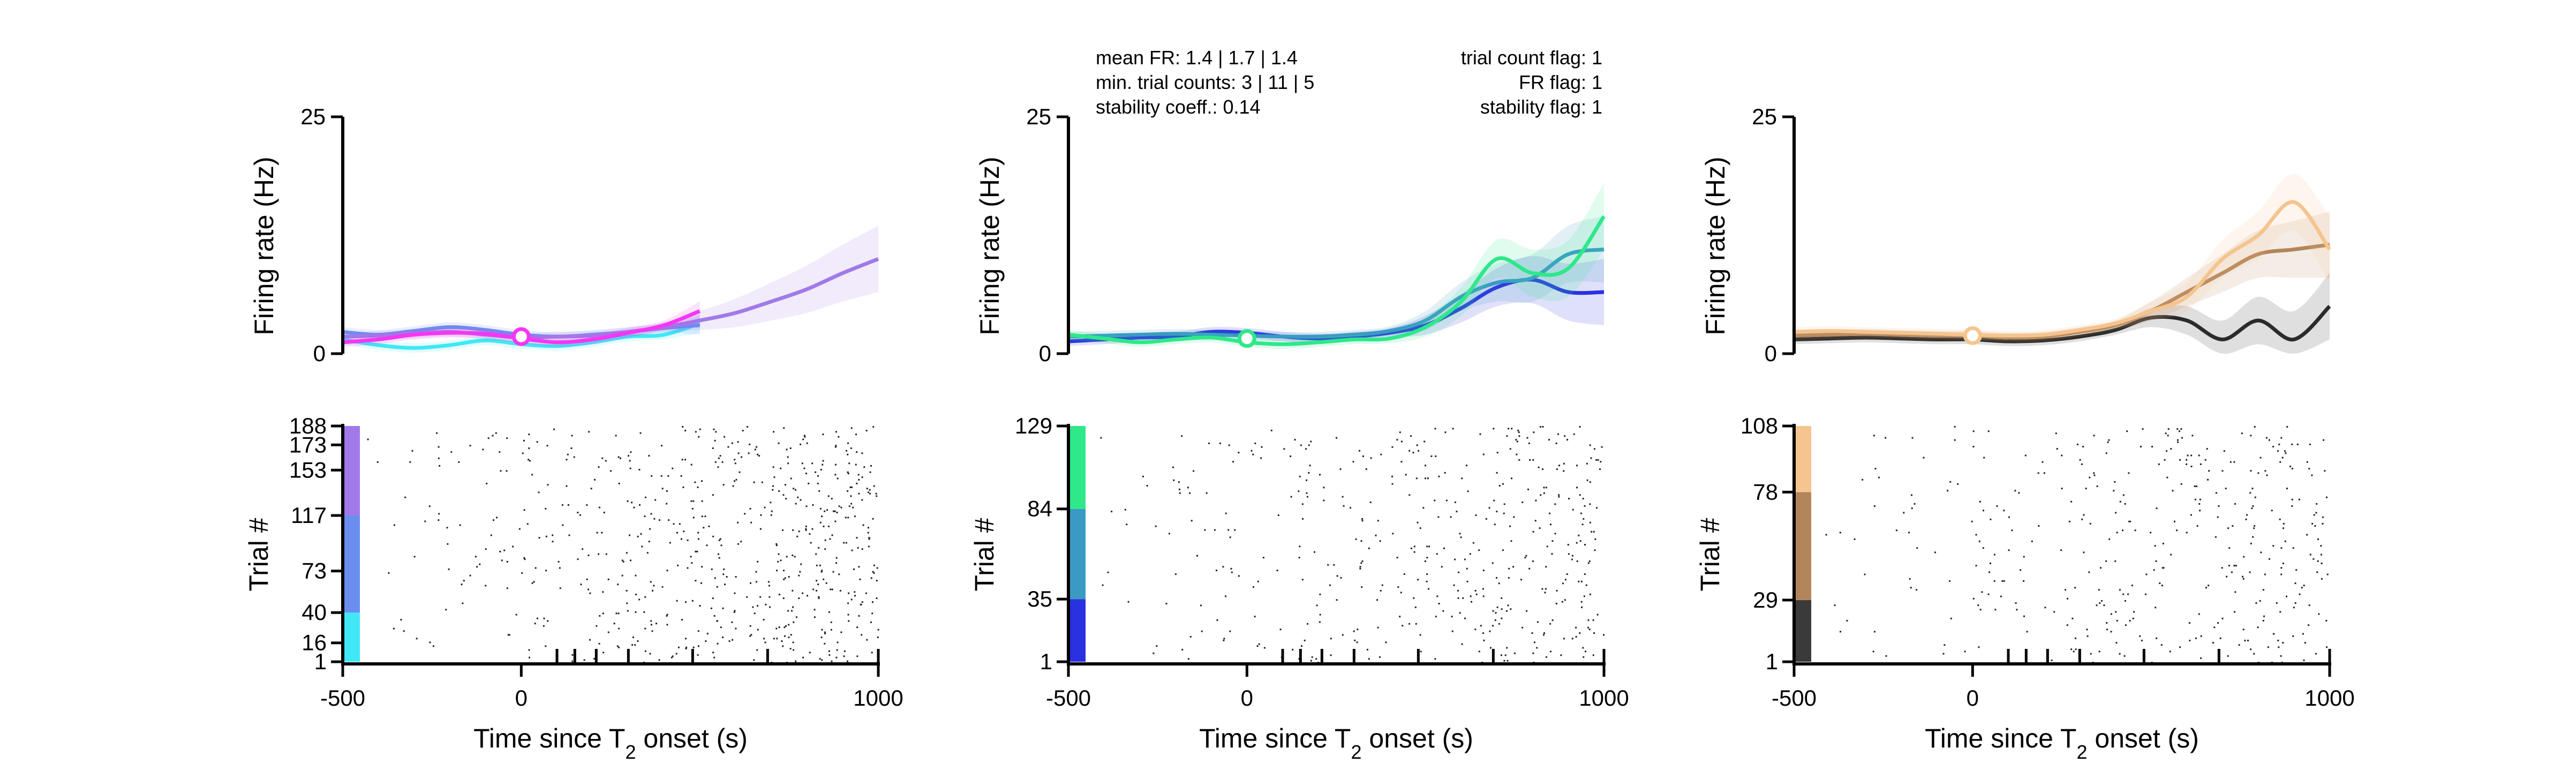  I want to click on raster-y-tick-label: 173, so click(308, 444).